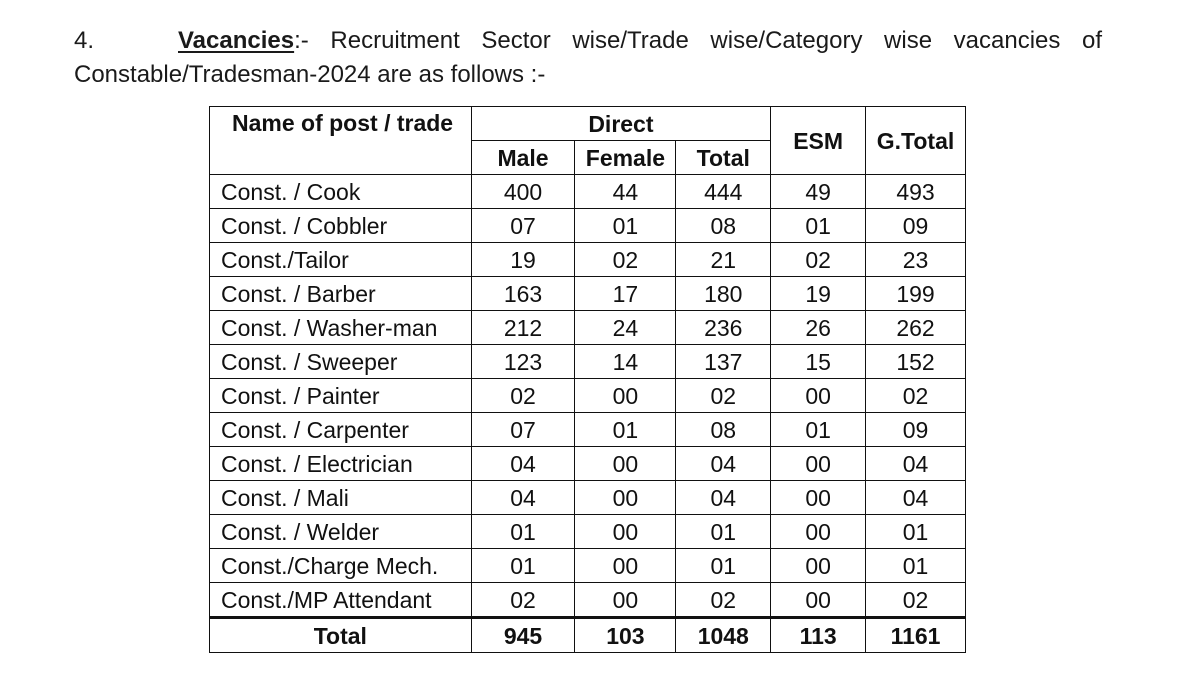 This screenshot has height=675, width=1200. I want to click on header-female: Female, so click(625, 157).